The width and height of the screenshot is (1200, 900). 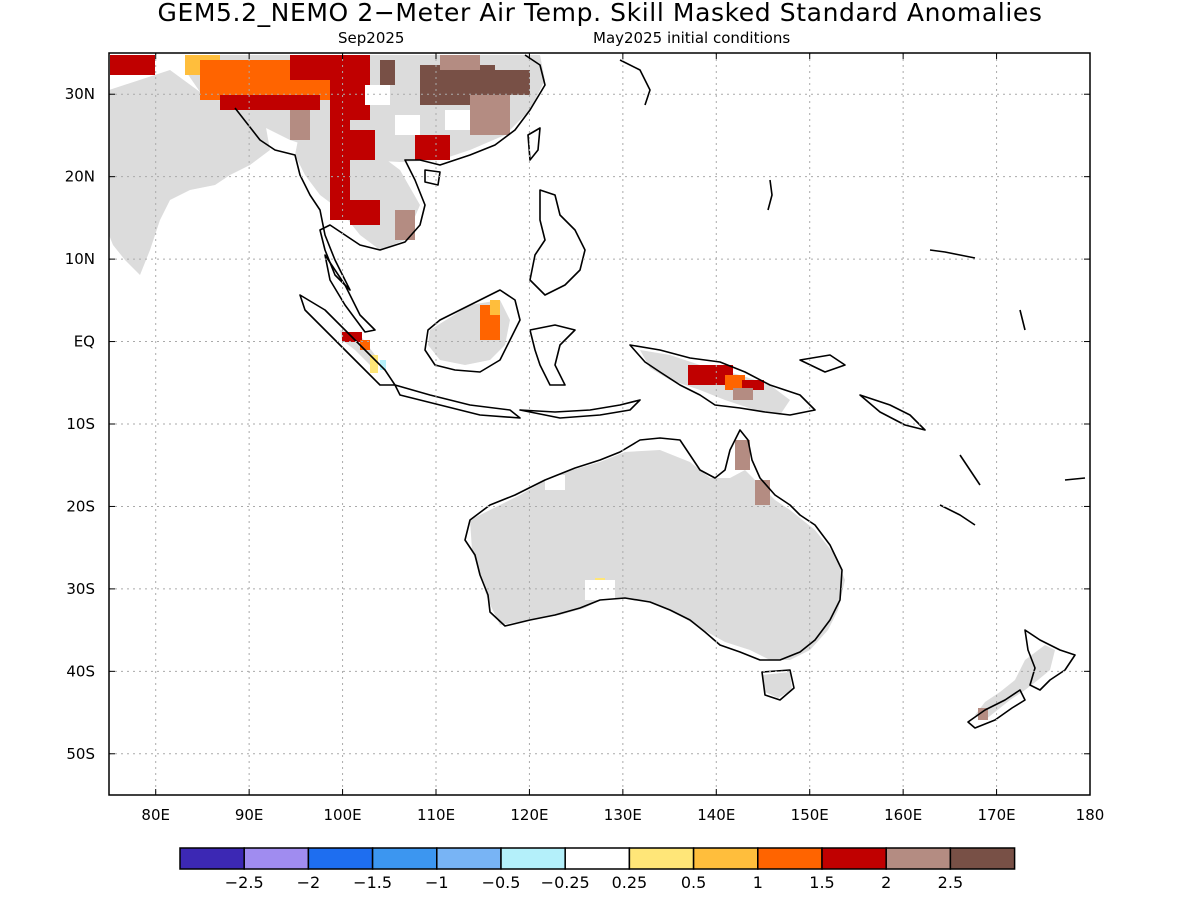 I want to click on colorbar: −2.5 −2 −1.5 −1 −0.5 −0.25 0.25 0.5 1 1.5 2 2.5, so click(x=597, y=869).